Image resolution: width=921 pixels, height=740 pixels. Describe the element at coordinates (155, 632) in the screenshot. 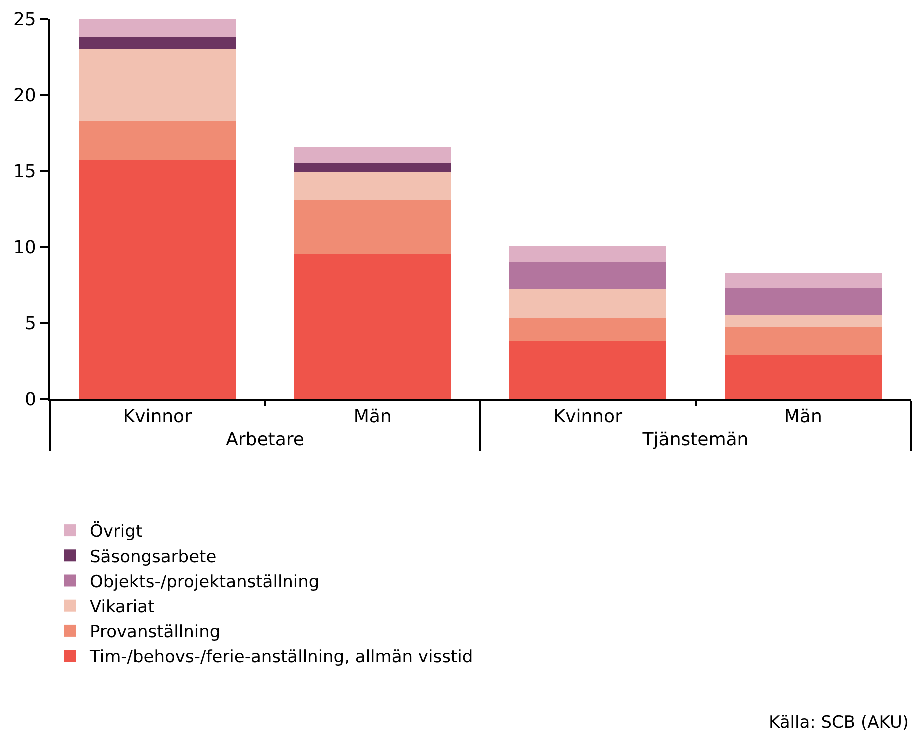

I see `legend-label: Provanställning` at that location.